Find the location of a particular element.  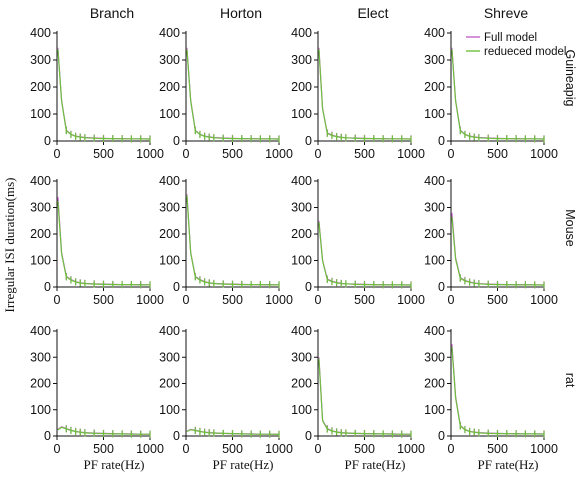

panel-guineapig-branch: 0 100 200 300 400 0 500 1000 is located at coordinates (97, 93).